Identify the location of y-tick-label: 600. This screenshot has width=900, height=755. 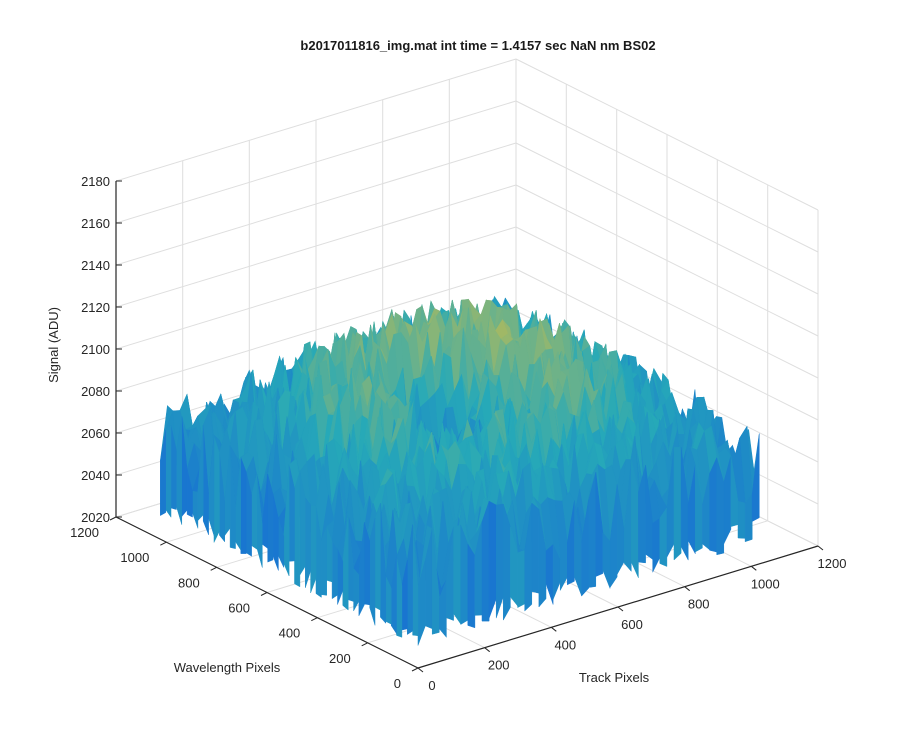
(239, 608).